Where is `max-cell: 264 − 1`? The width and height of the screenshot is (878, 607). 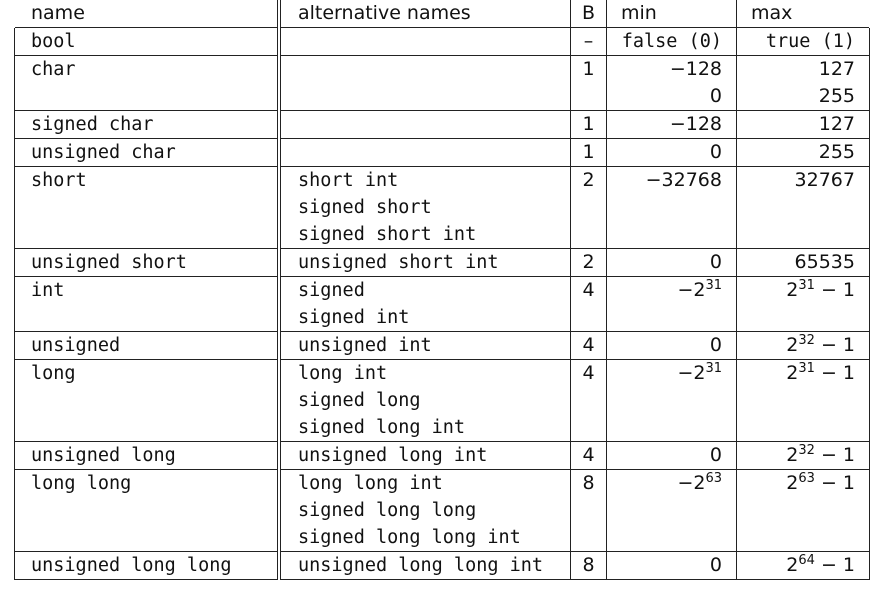
max-cell: 264 − 1 is located at coordinates (803, 565).